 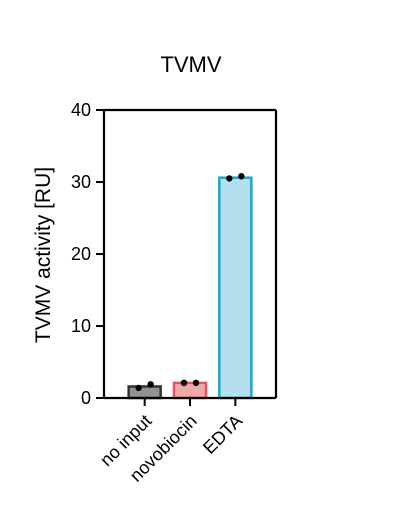 What do you see at coordinates (81, 182) in the screenshot?
I see `y-tick-label-3: 30` at bounding box center [81, 182].